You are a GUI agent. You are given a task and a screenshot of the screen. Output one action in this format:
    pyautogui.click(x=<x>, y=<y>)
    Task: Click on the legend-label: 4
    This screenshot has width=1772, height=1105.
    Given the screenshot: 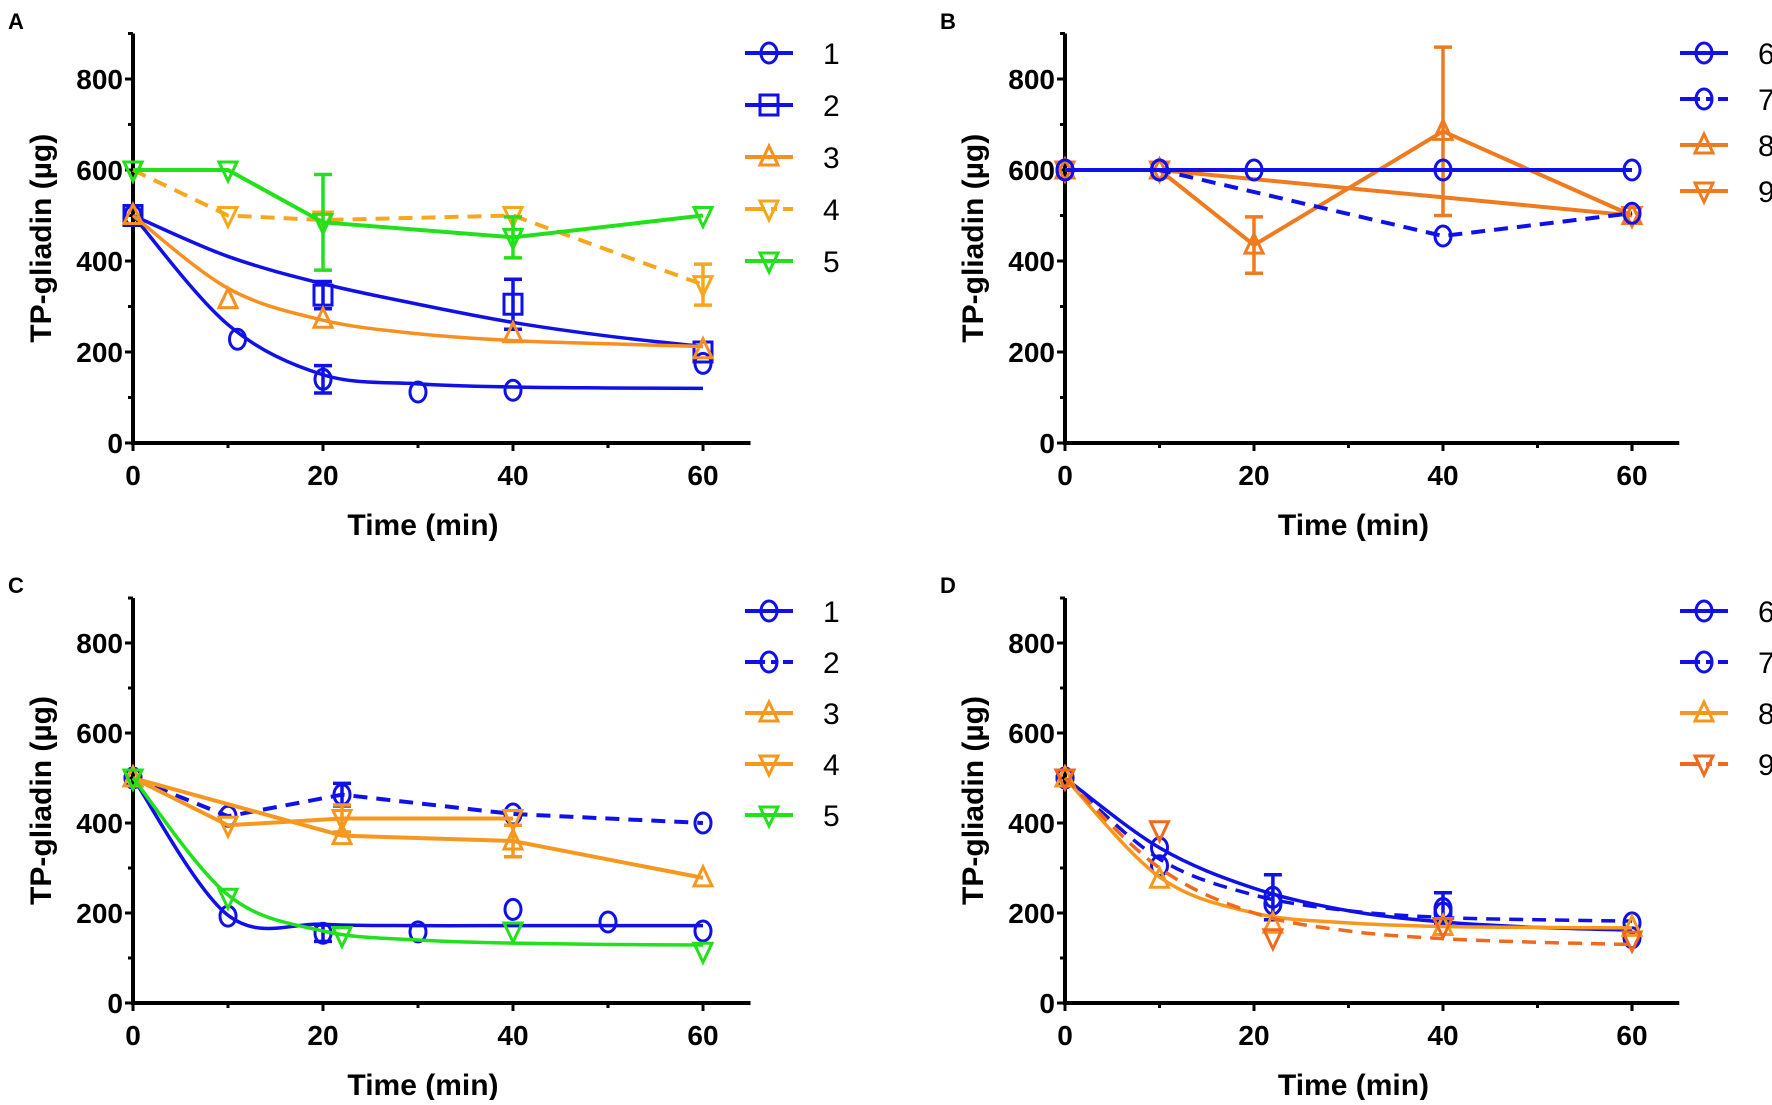 What is the action you would take?
    pyautogui.click(x=831, y=765)
    